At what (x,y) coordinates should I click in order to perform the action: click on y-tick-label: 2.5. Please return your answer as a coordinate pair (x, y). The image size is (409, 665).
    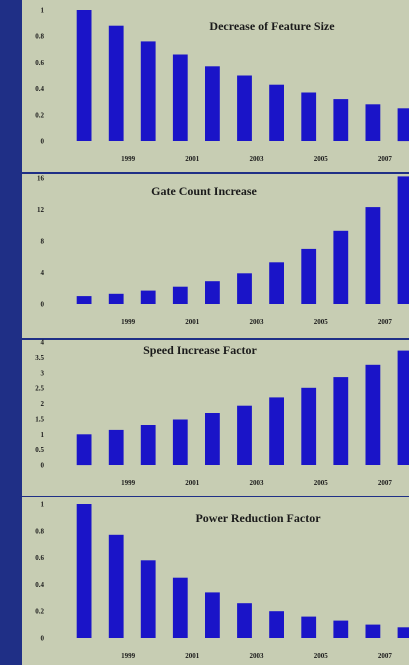
    Looking at the image, I should click on (39, 389).